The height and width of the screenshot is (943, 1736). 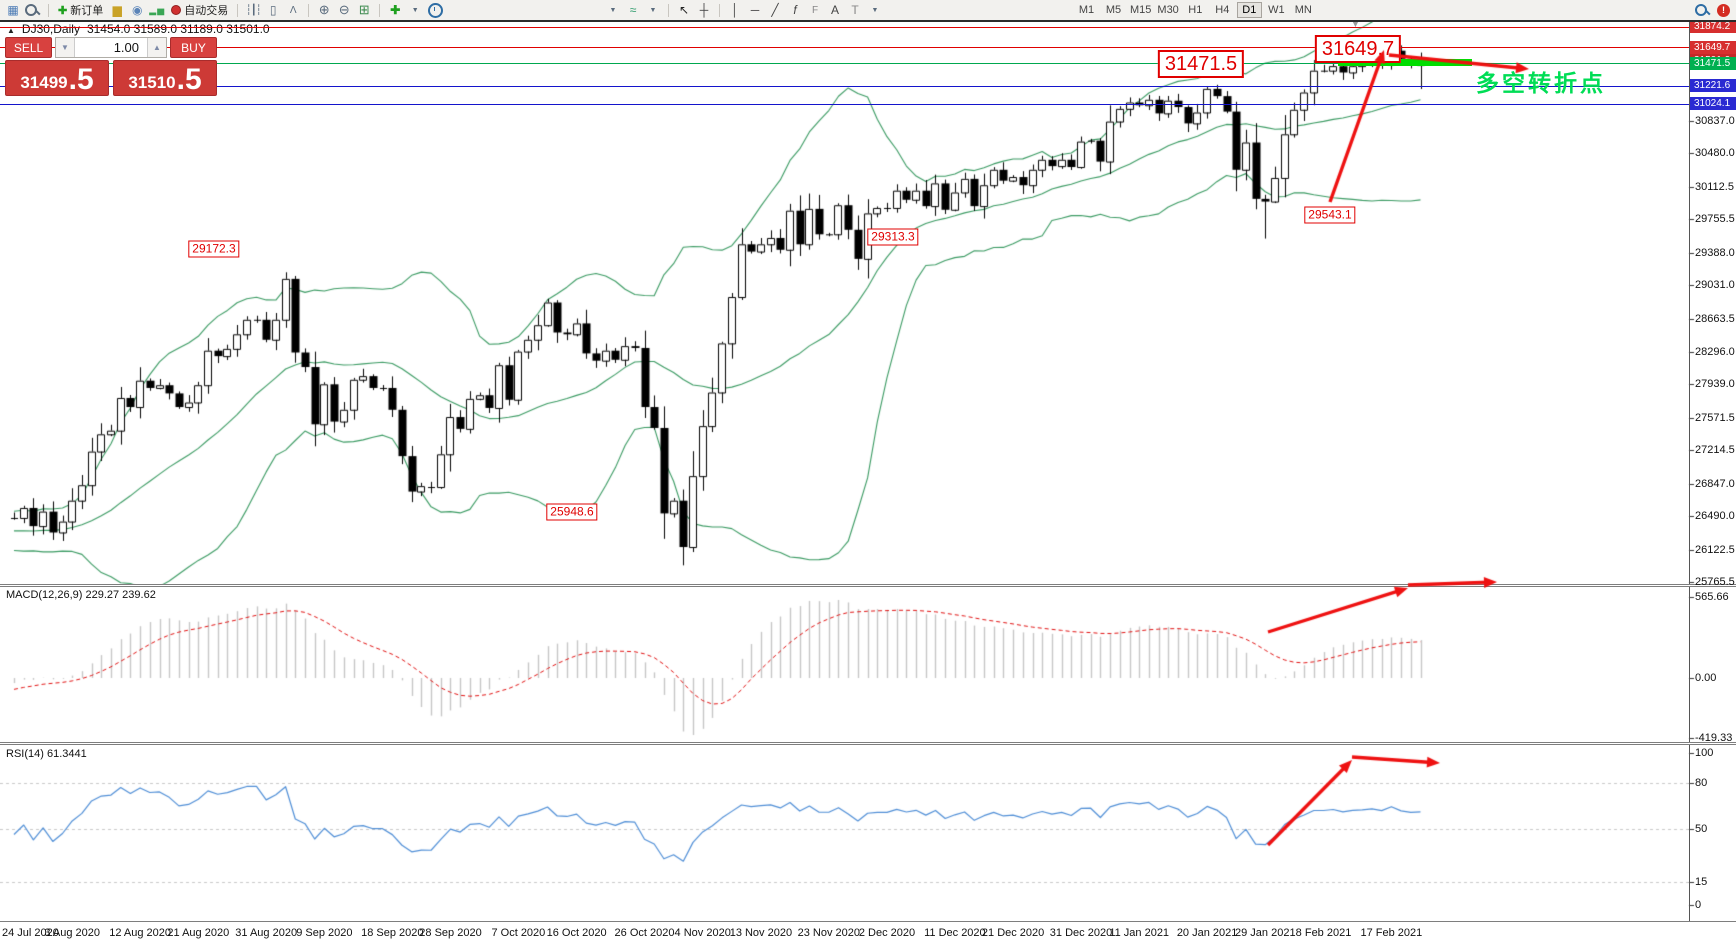 I want to click on price-axis-tick: 30480.0, so click(x=1715, y=153).